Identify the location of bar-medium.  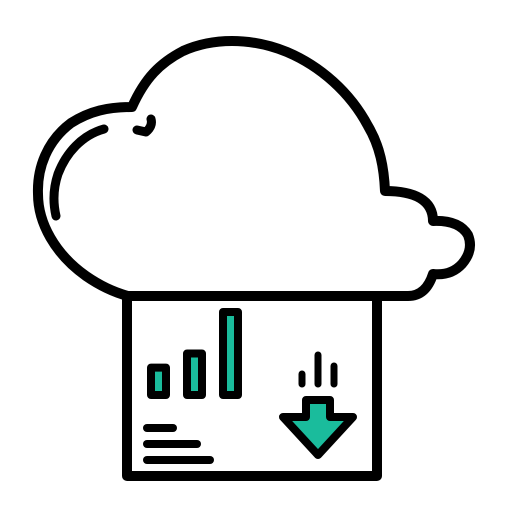
(194, 374).